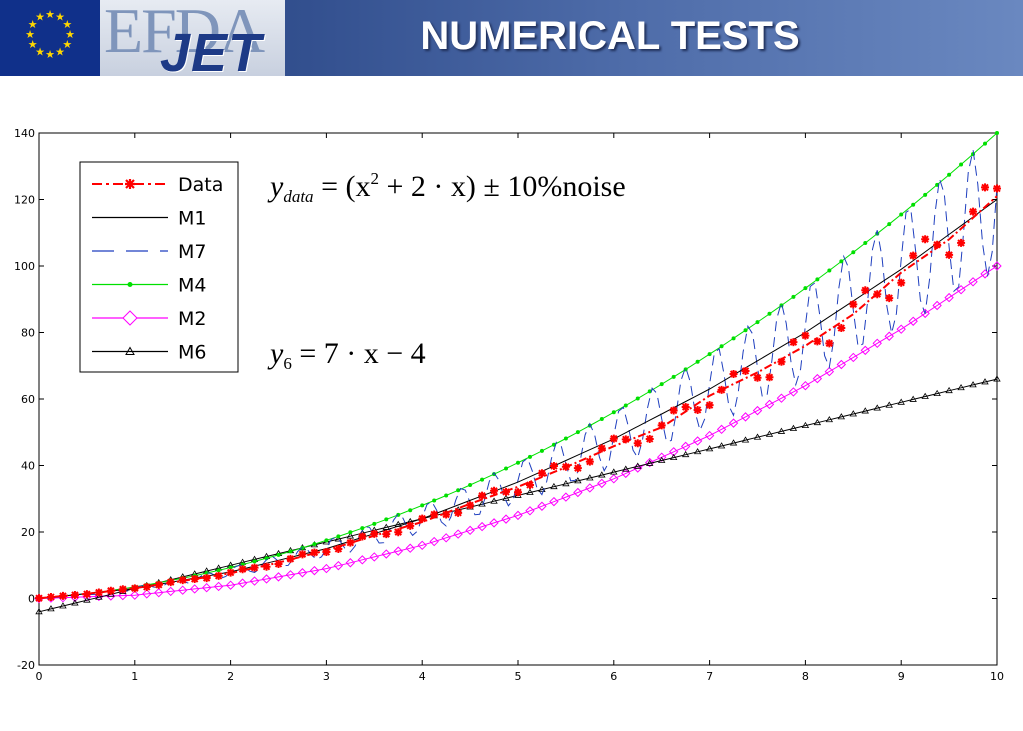  I want to click on y-tick-label: -20, so click(26, 665).